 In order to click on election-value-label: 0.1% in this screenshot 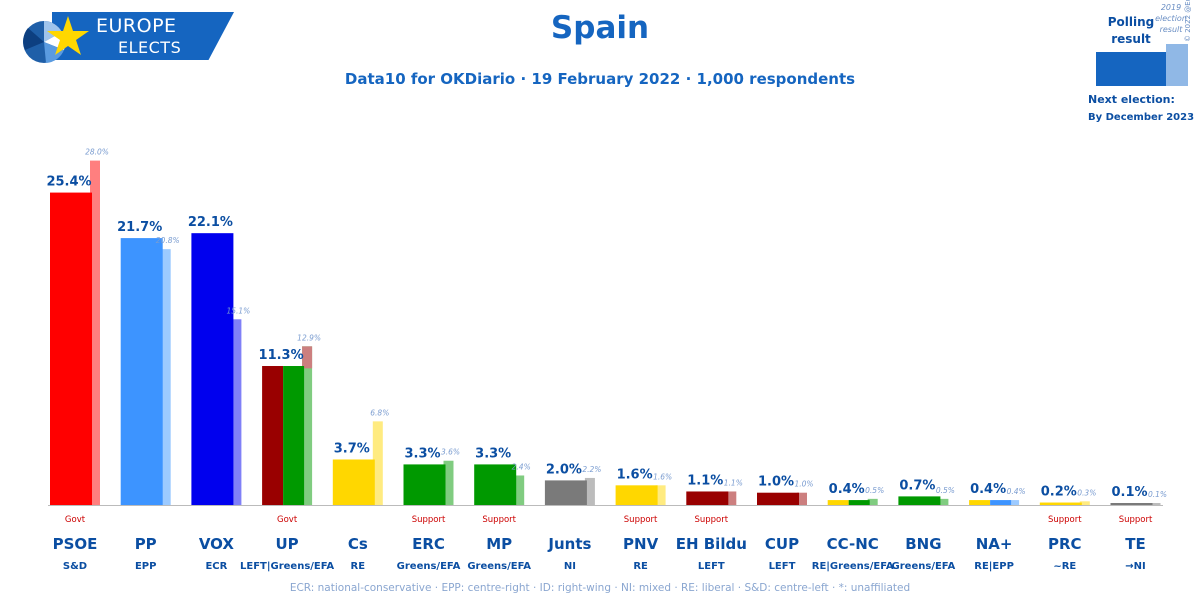, I will do `click(1157, 494)`.